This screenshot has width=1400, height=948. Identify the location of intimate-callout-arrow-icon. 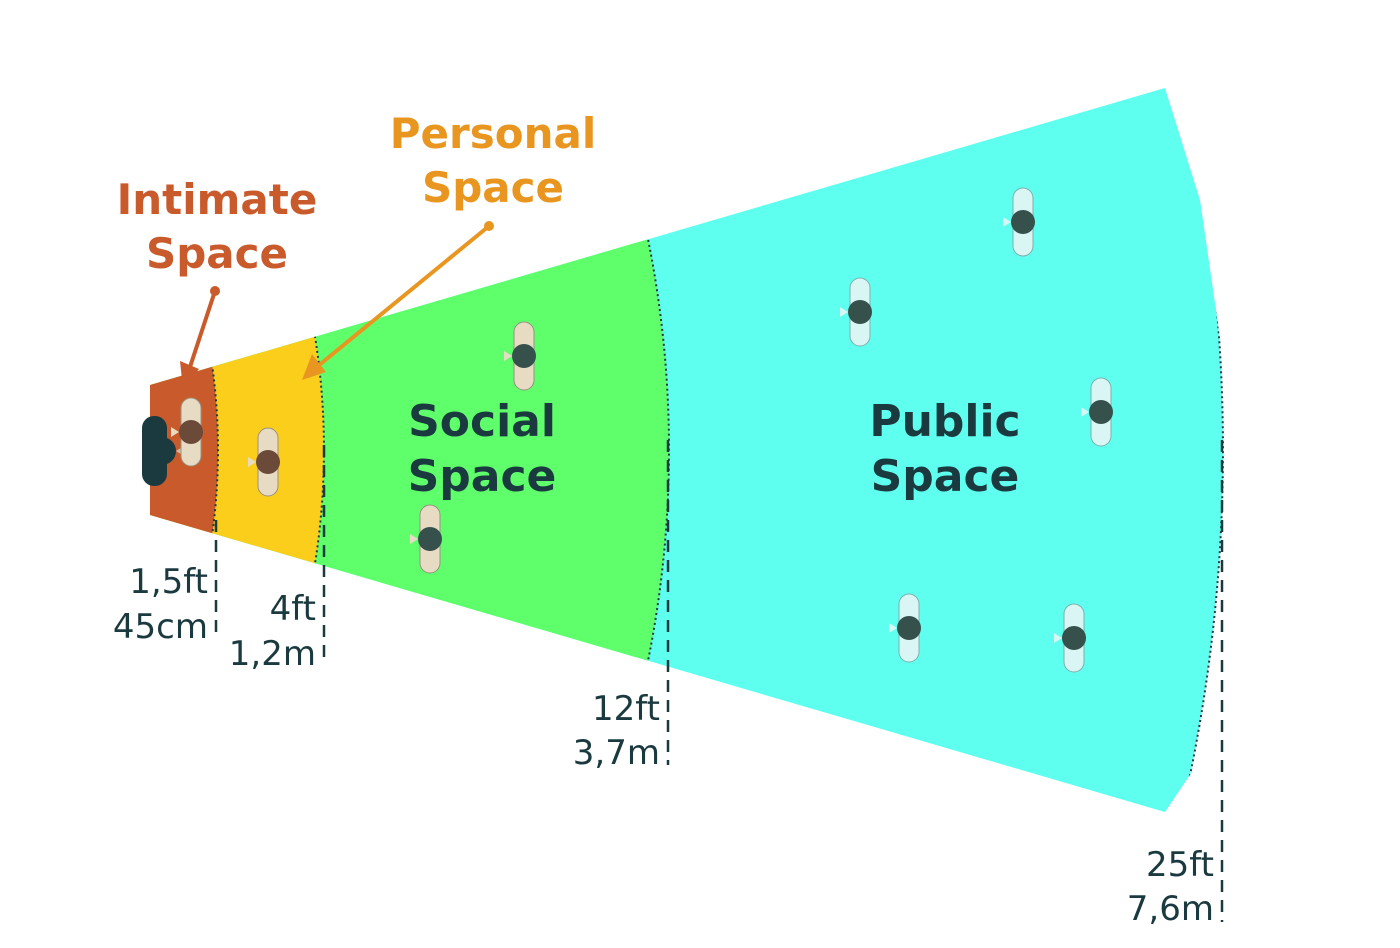
(200, 337).